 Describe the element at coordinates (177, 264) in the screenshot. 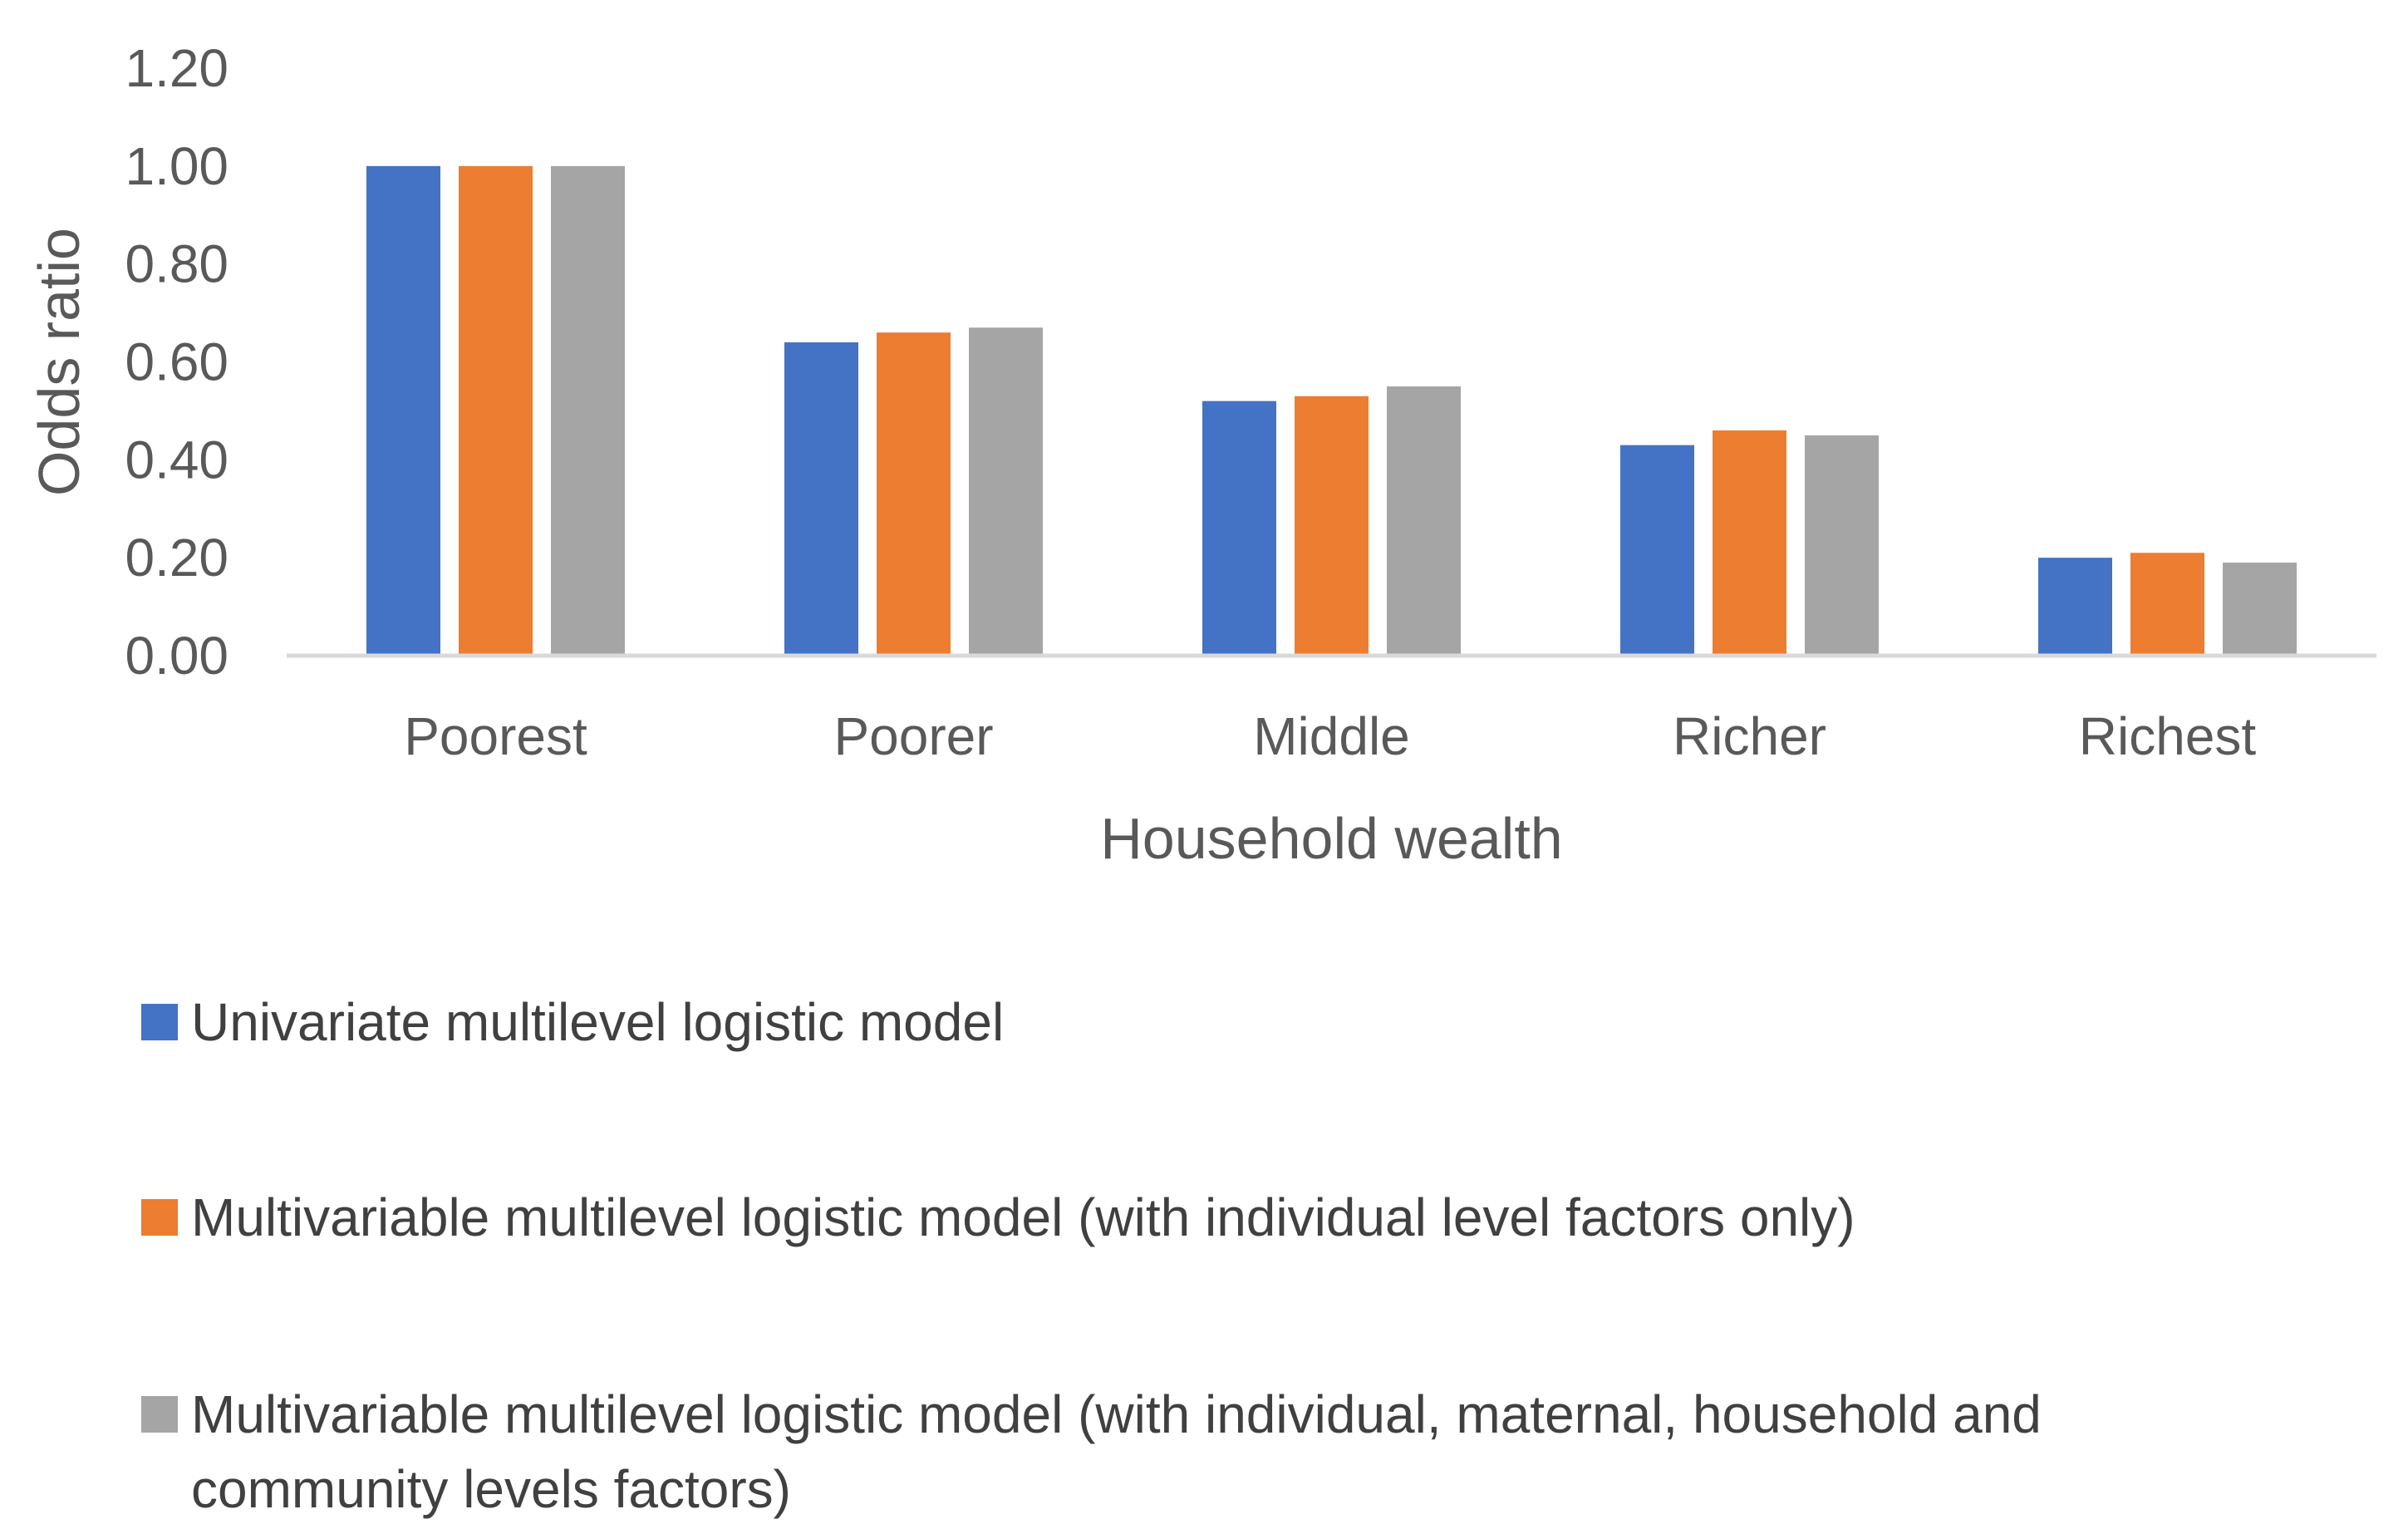

I see `y-tick-label: 0.80` at that location.